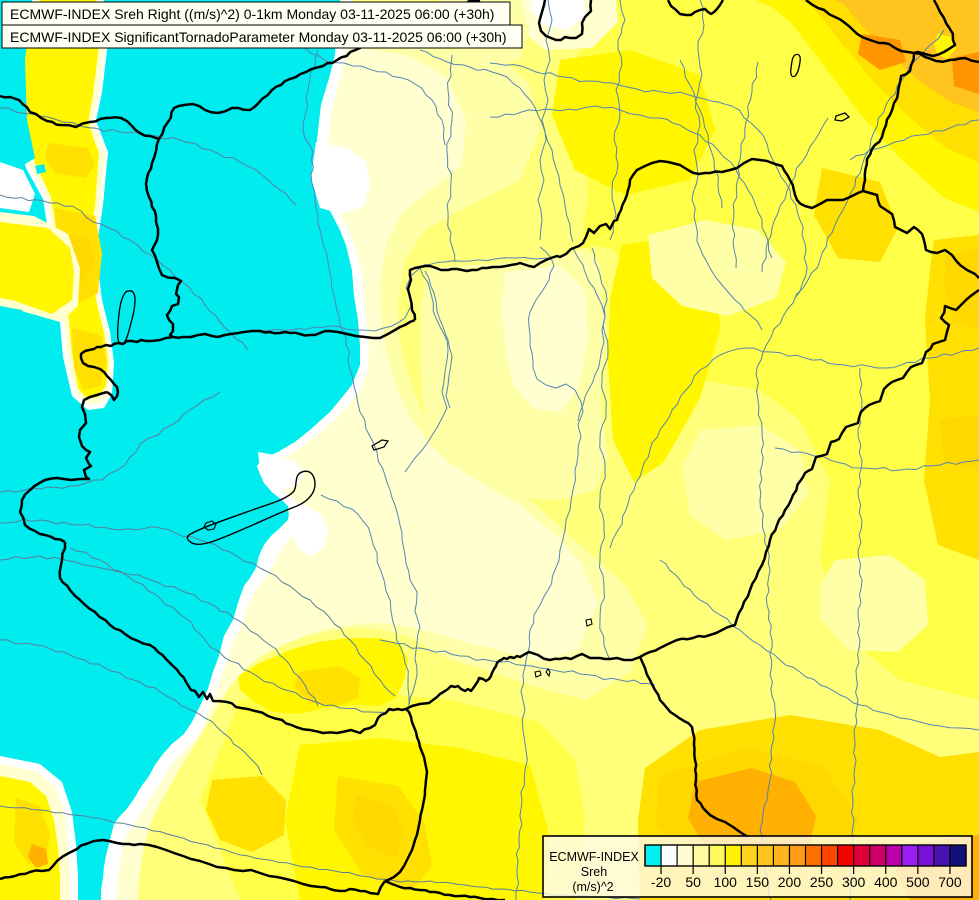 The image size is (979, 900). What do you see at coordinates (693, 882) in the screenshot?
I see `svg-text: 50` at bounding box center [693, 882].